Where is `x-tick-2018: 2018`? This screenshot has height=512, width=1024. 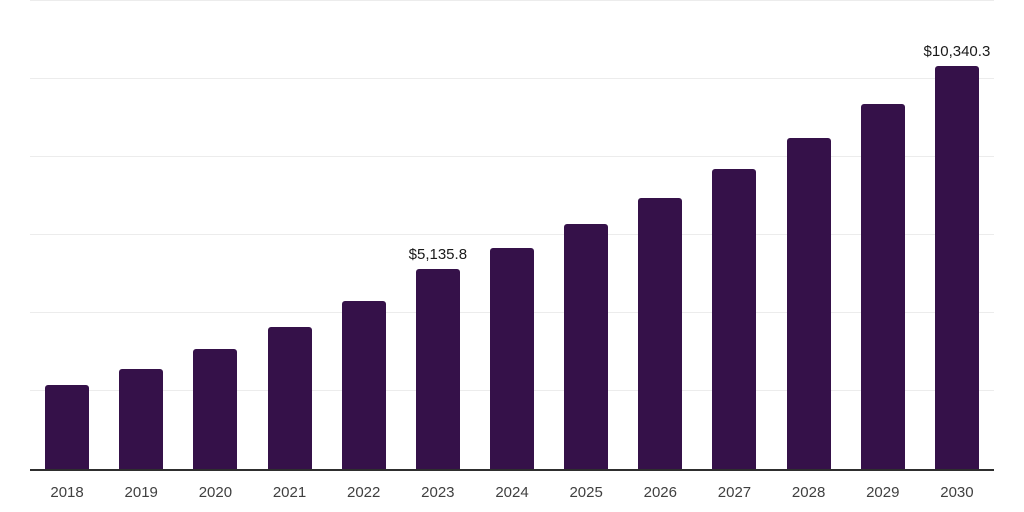
x-tick-2018: 2018 is located at coordinates (67, 492).